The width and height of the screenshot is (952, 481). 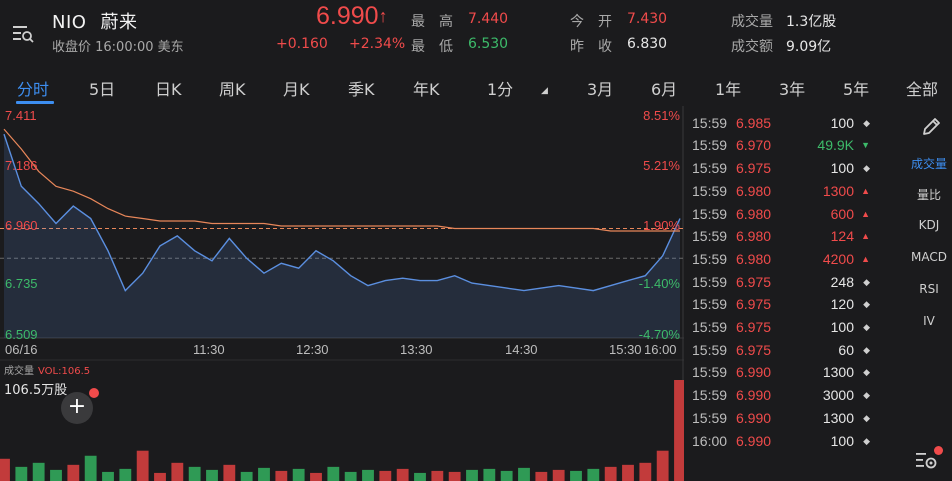 What do you see at coordinates (296, 89) in the screenshot?
I see `tab-monthly-k: 月K` at bounding box center [296, 89].